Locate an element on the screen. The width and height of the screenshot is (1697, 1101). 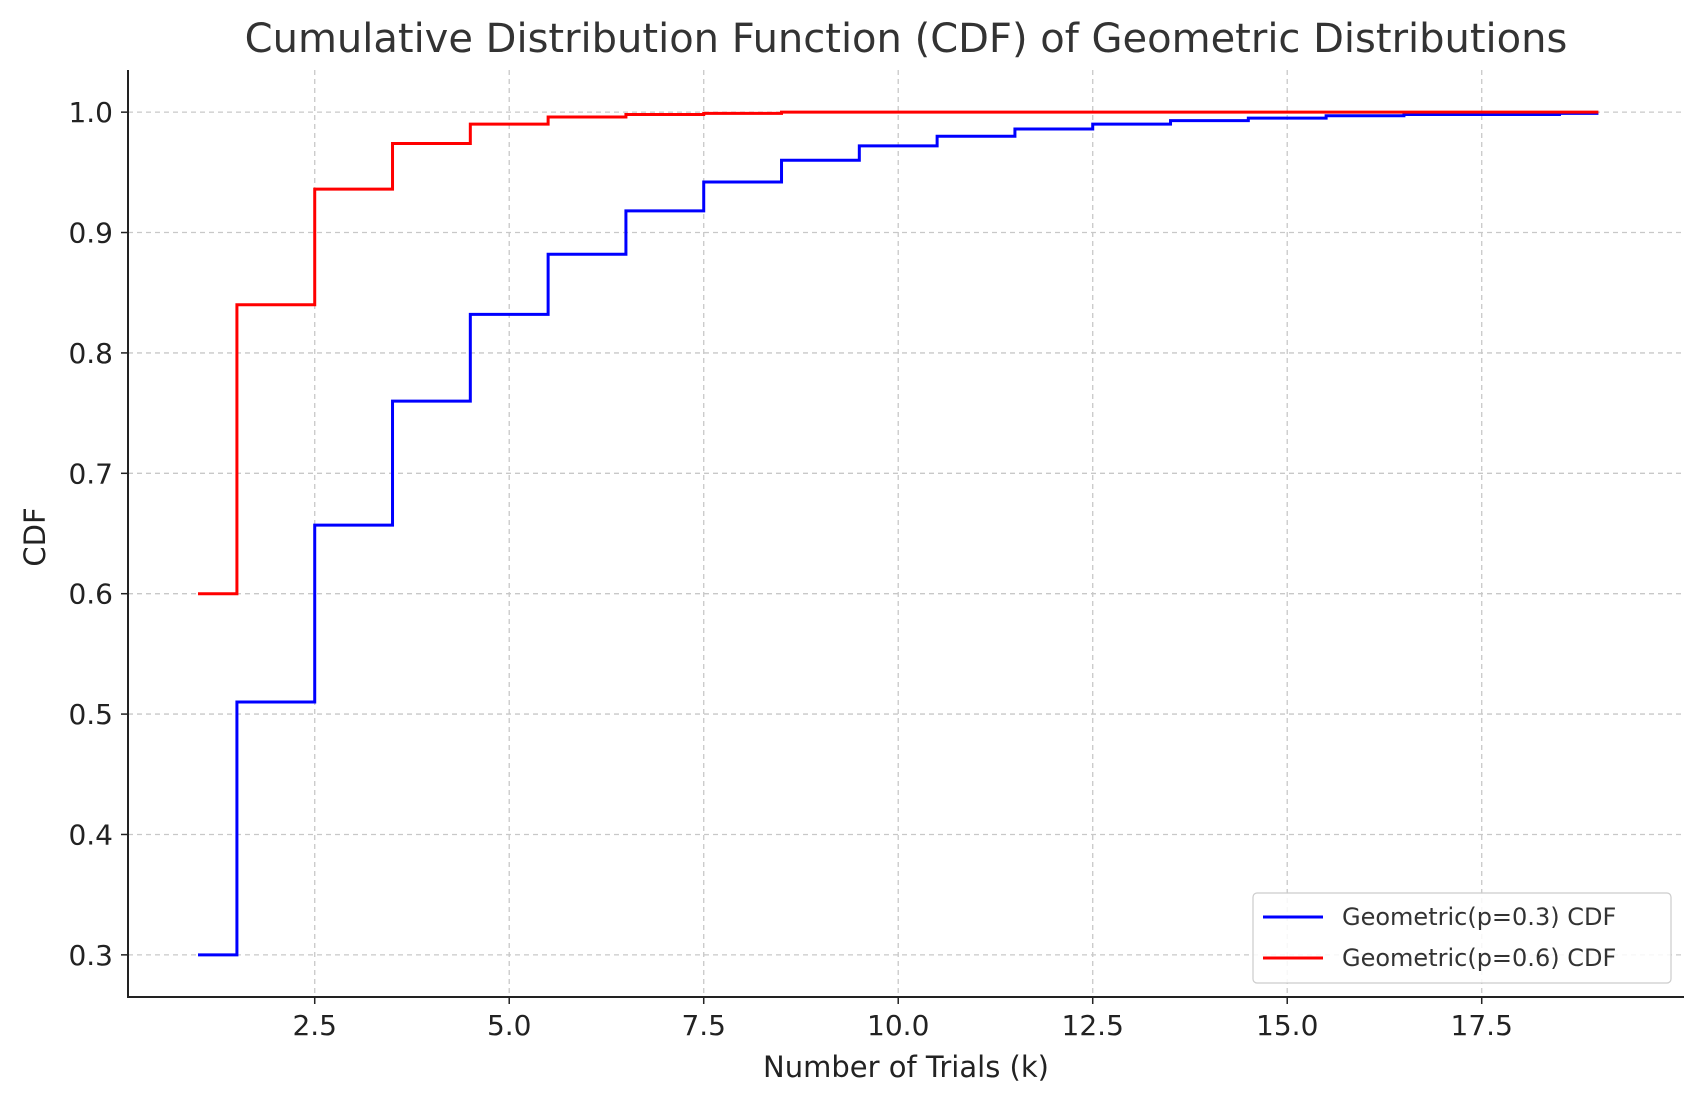
x-tick-label: 5.0 is located at coordinates (509, 1025).